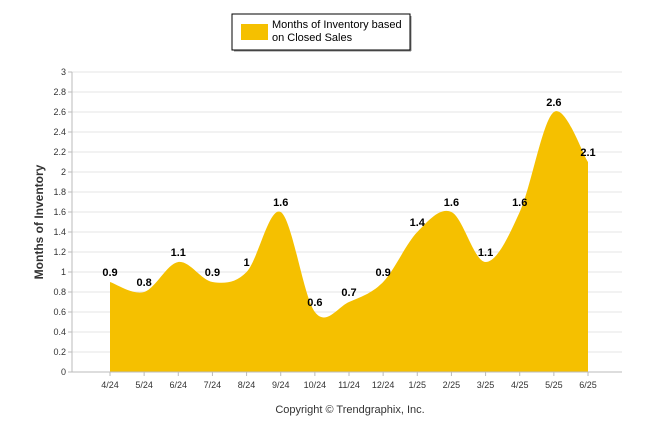  I want to click on x-tick-label: 6/25, so click(588, 385).